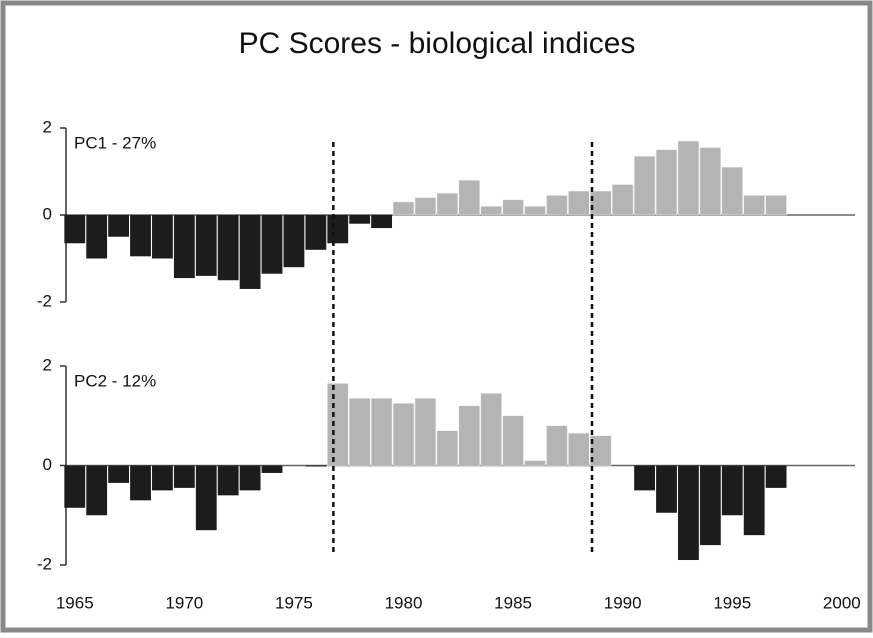  I want to click on x-tick-label: 1965, so click(75, 602).